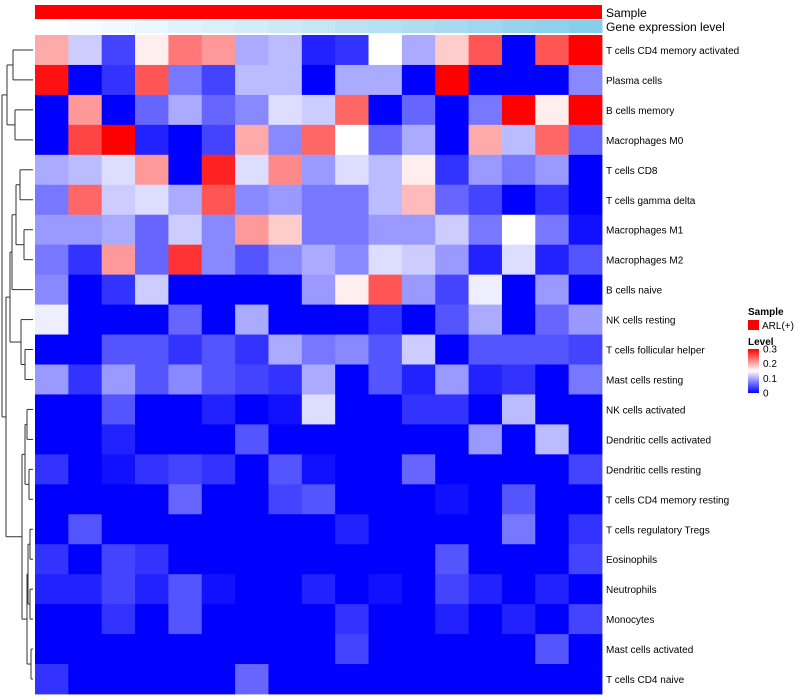  Describe the element at coordinates (753, 371) in the screenshot. I see `legend-color-bar` at that location.